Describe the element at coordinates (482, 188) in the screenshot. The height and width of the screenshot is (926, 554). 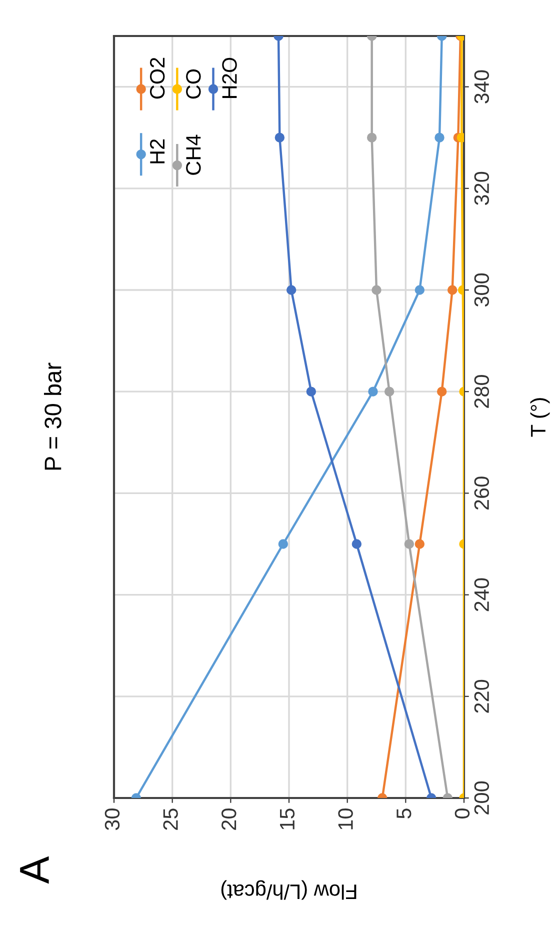
I see `y-tick-label: 320` at that location.